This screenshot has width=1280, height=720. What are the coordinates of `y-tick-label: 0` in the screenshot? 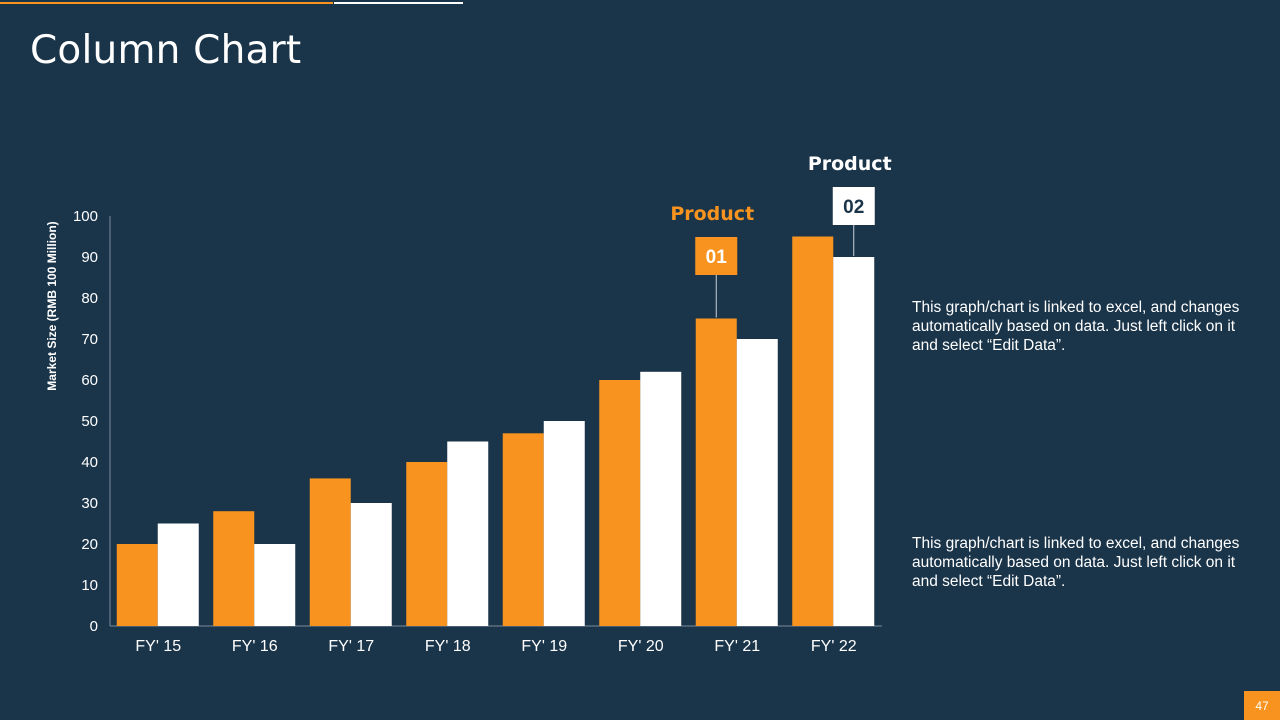 It's located at (94, 626).